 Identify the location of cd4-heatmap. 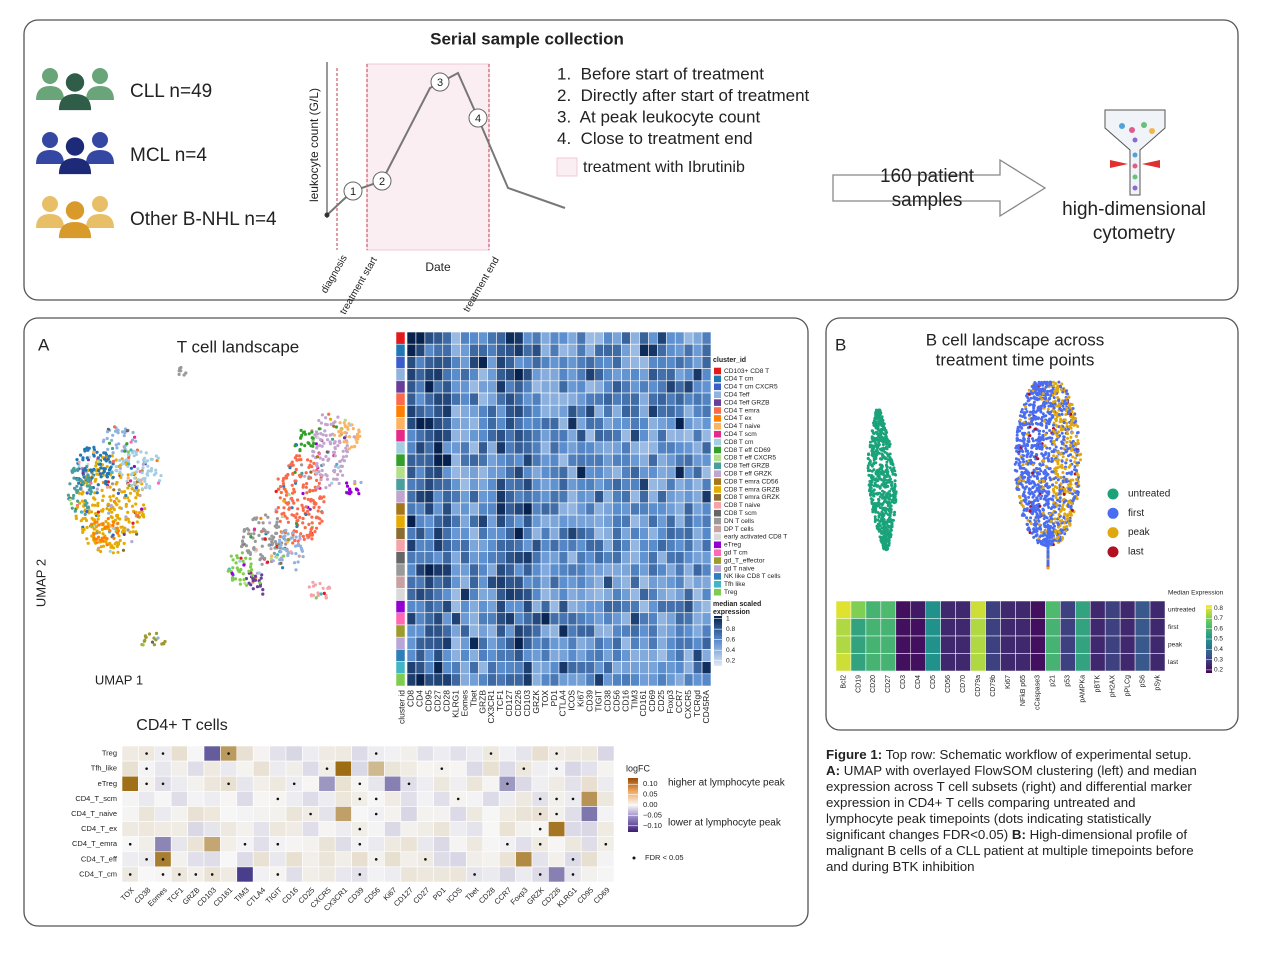
(368, 814).